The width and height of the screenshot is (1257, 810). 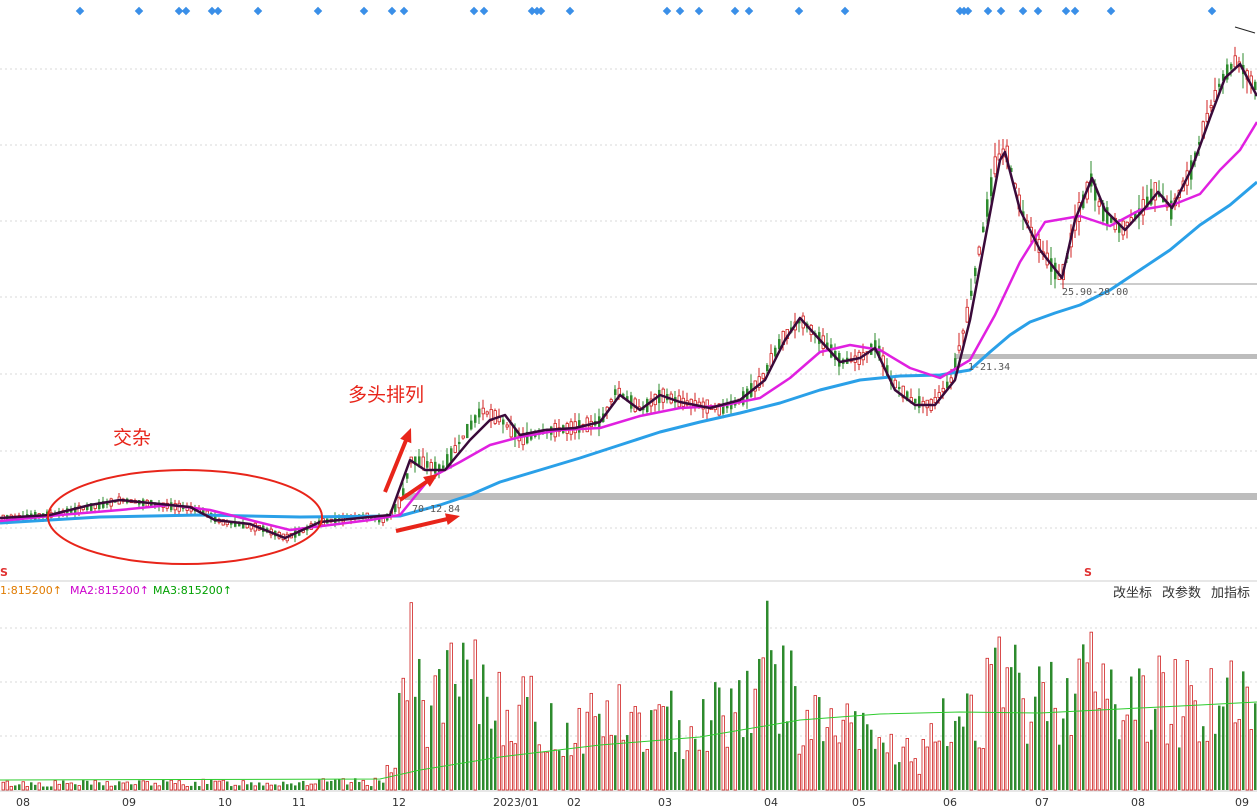 I want to click on volume-ma-line, so click(x=628, y=741).